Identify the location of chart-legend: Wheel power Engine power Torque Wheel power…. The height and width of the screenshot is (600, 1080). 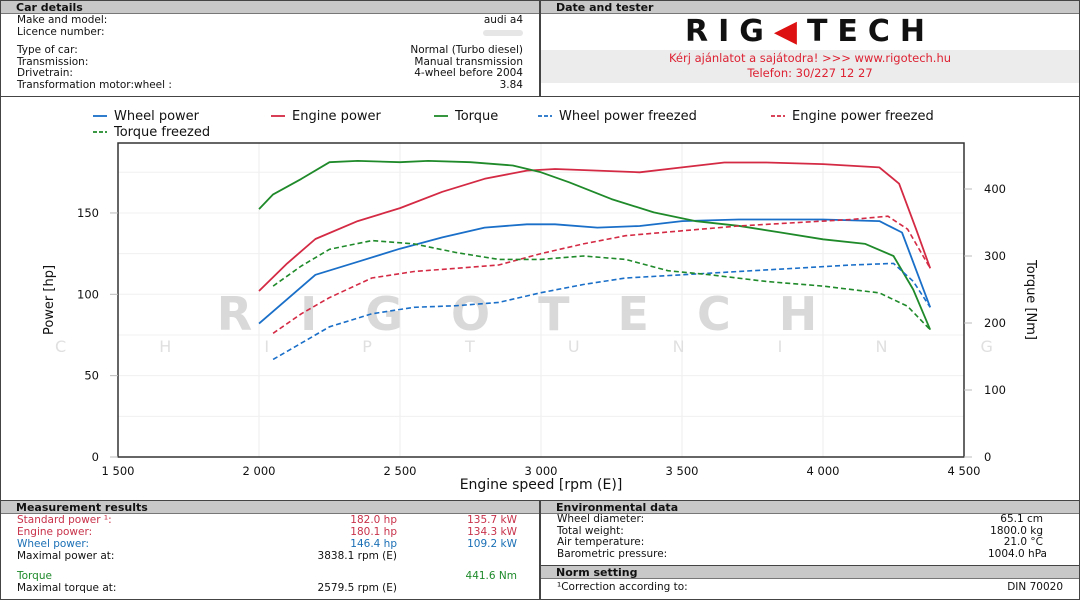
(513, 124).